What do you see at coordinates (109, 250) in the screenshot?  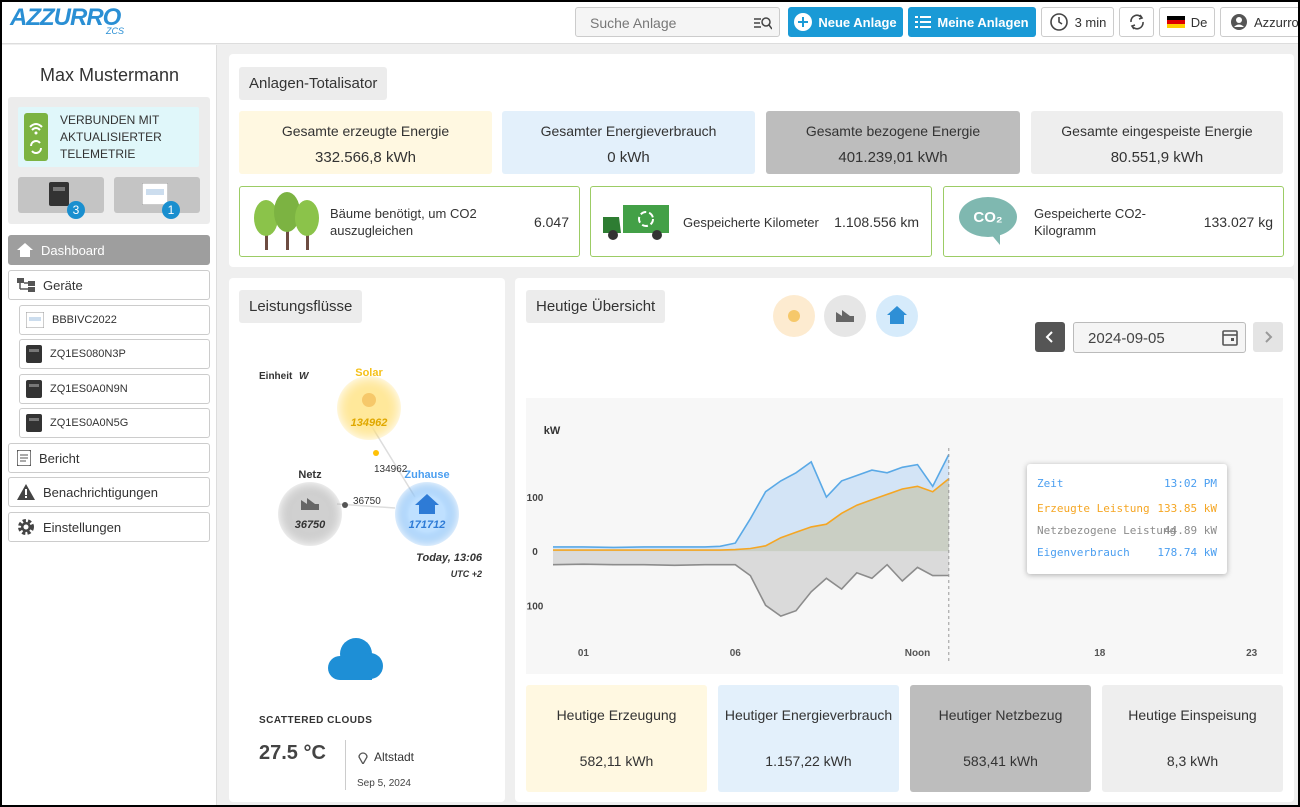 I see `nav-dashboard: Dashboard` at bounding box center [109, 250].